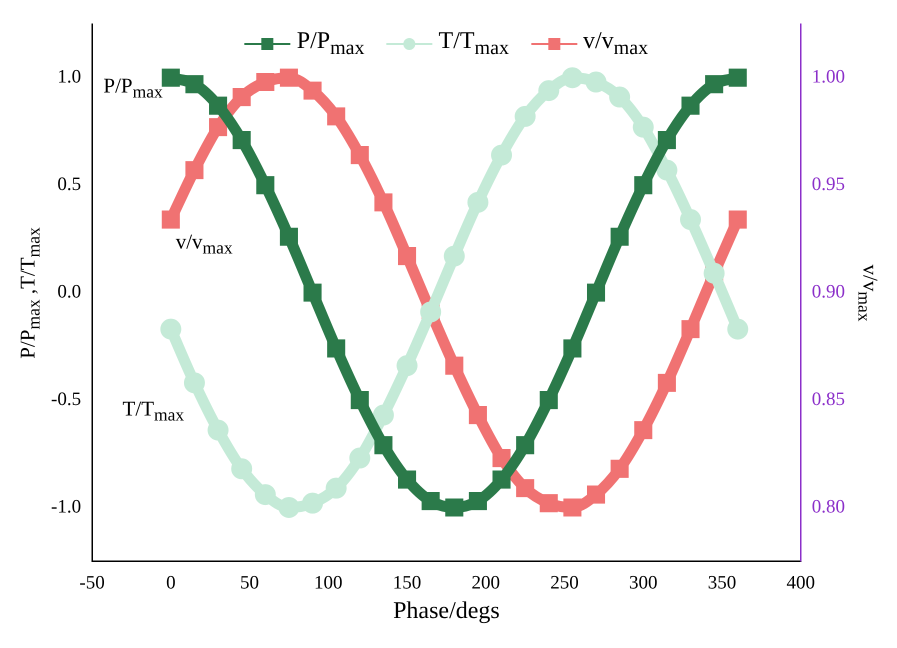 The width and height of the screenshot is (897, 648). I want to click on y-tick-label: 1.0, so click(69, 77).